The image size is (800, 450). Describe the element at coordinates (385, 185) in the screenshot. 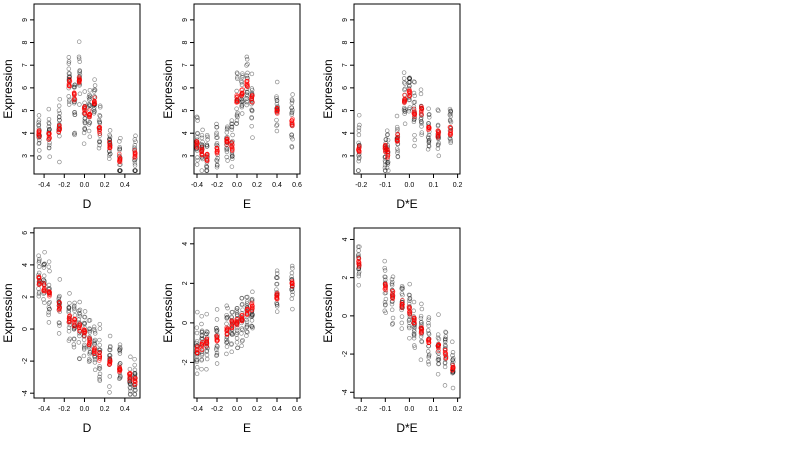

I see `x-tick-label: -0.1` at that location.